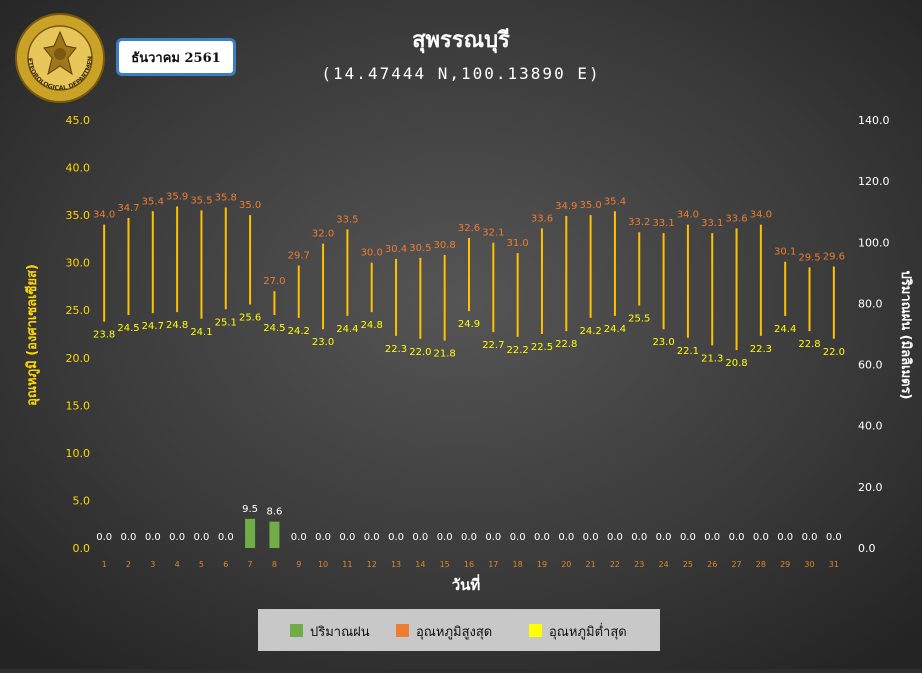 Image resolution: width=922 pixels, height=673 pixels. What do you see at coordinates (152, 564) in the screenshot?
I see `x-tick-label: 3` at bounding box center [152, 564].